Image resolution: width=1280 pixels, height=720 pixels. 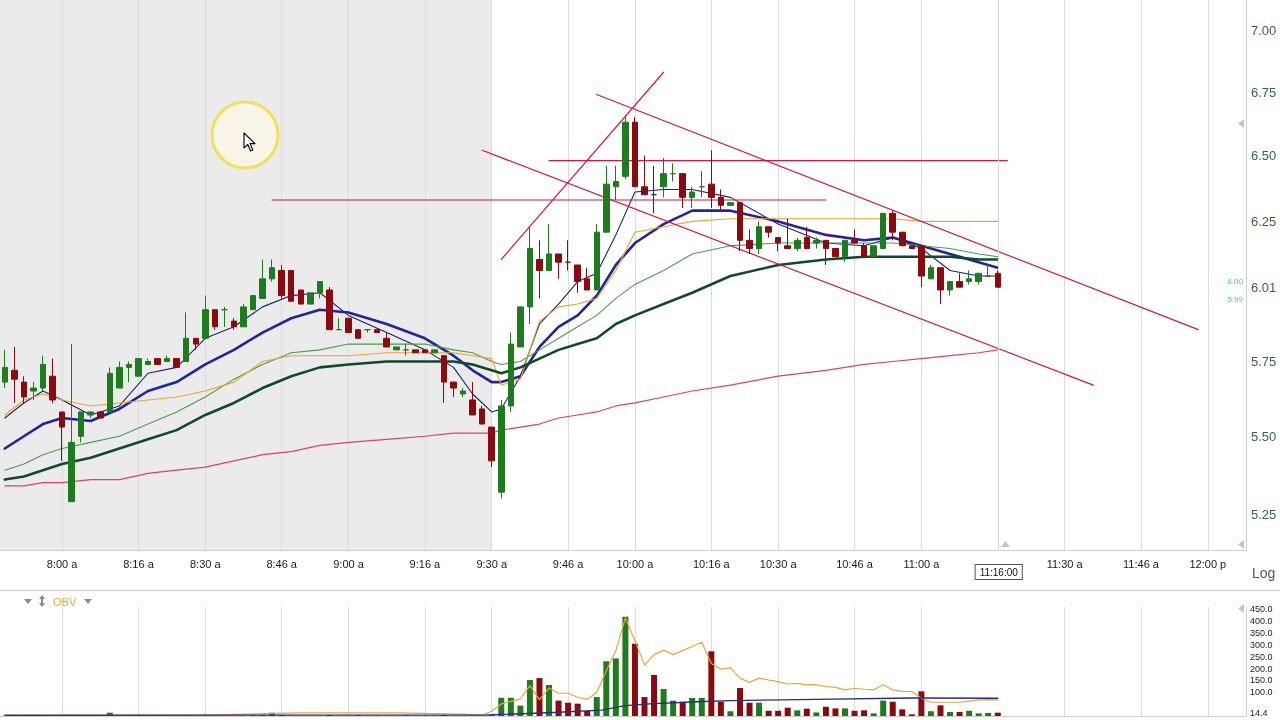 I want to click on x-tick-label: 11:30 a, so click(x=1065, y=563).